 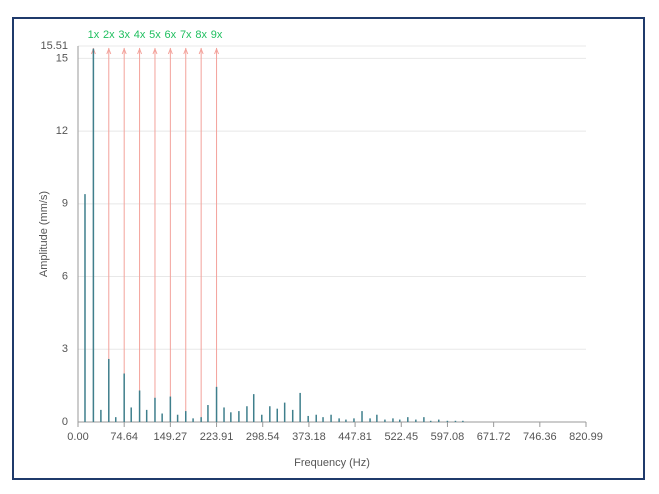 I want to click on harmonic-label: 6x, so click(x=171, y=35).